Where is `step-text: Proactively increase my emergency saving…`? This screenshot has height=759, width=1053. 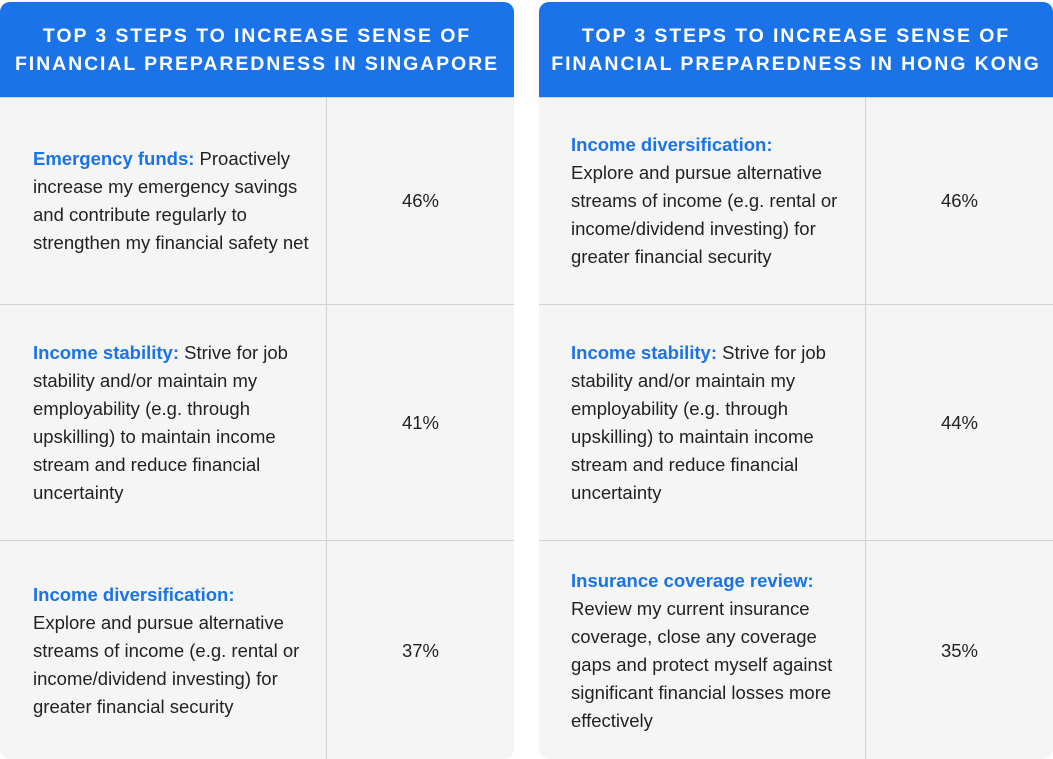
step-text: Proactively increase my emergency saving… is located at coordinates (171, 200).